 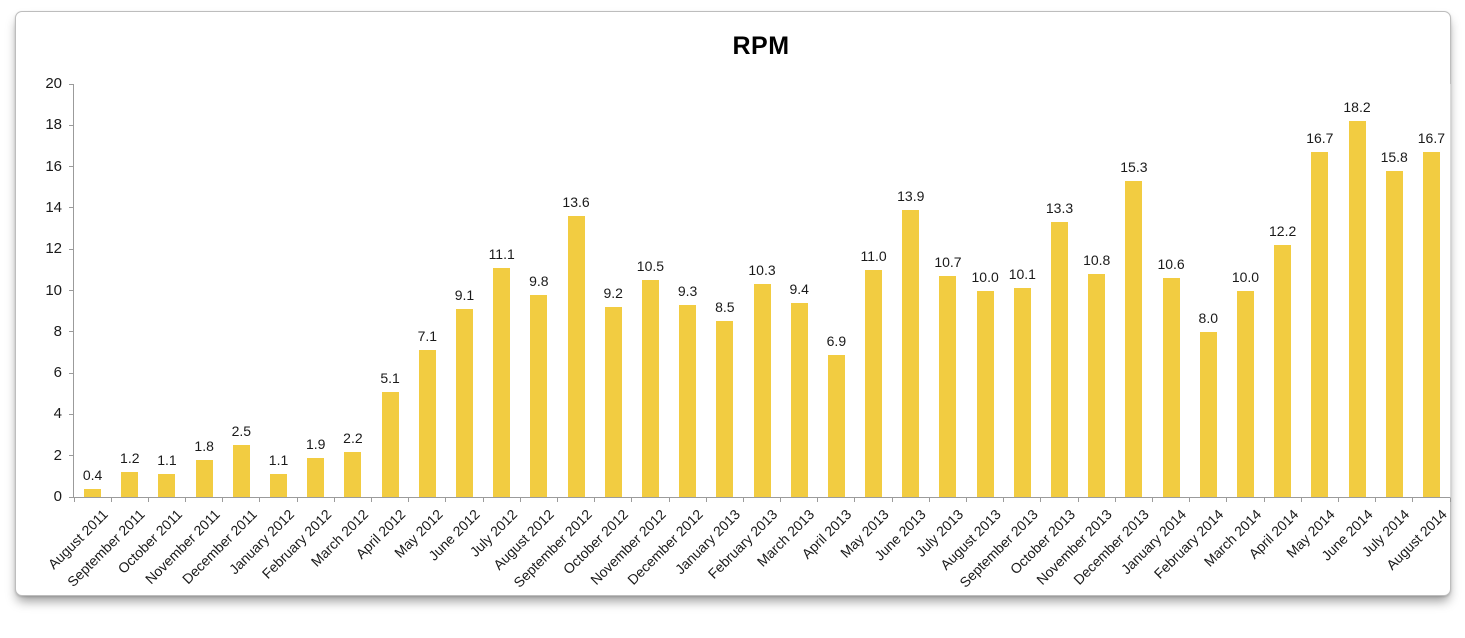 What do you see at coordinates (278, 460) in the screenshot?
I see `bar-value-label: 1.1` at bounding box center [278, 460].